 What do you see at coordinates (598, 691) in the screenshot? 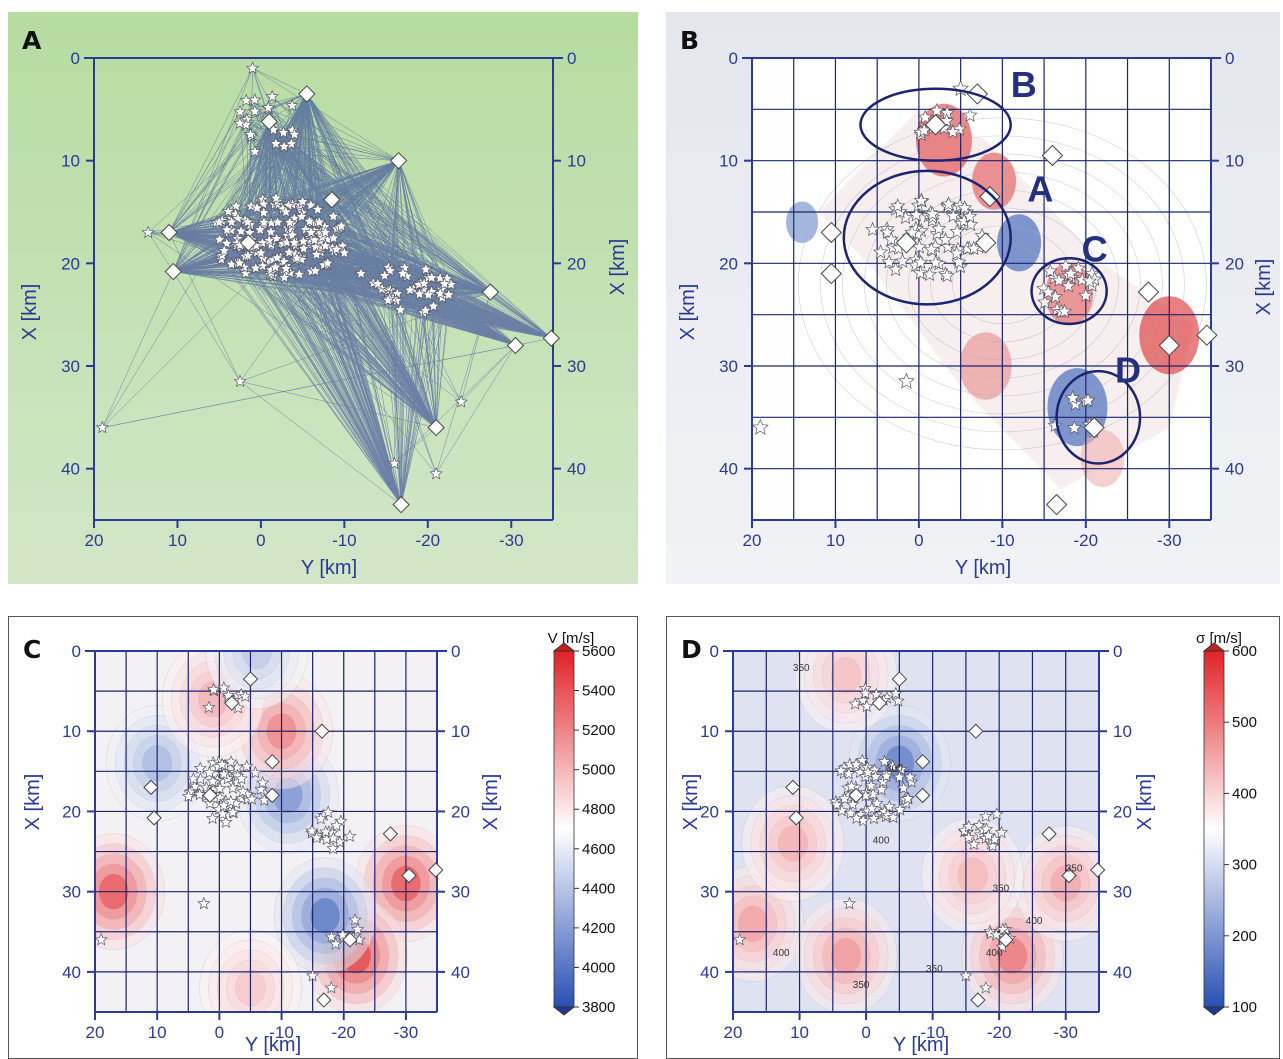
I see `colorbar-tick-label: 5400` at bounding box center [598, 691].